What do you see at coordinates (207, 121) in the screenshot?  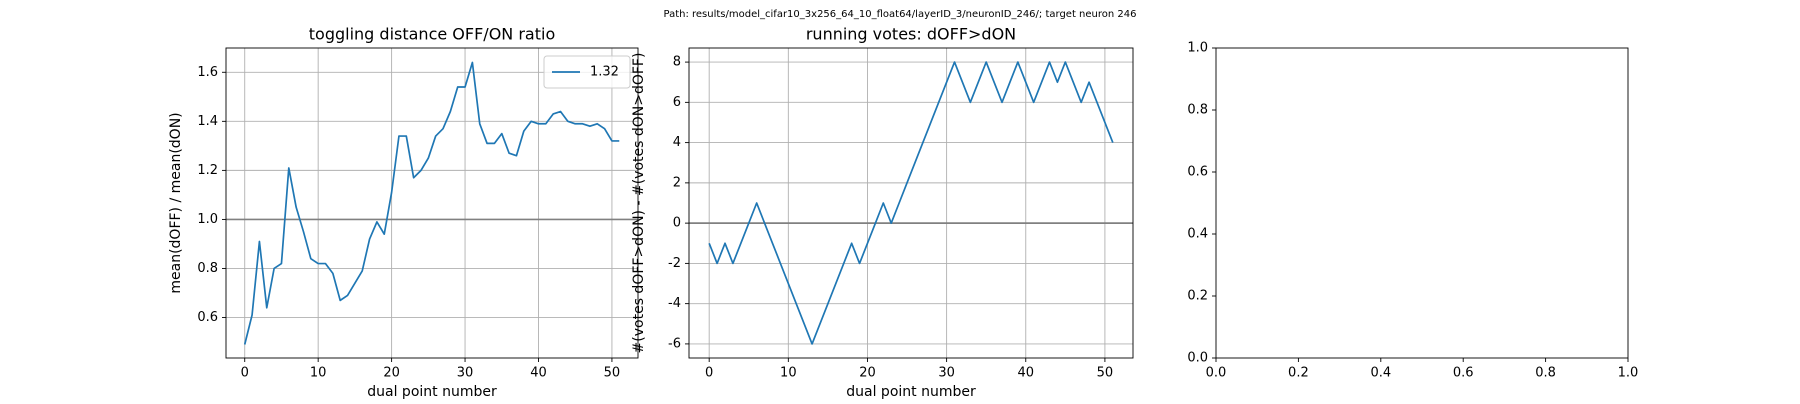 I see `y-tick-label: 1.4` at bounding box center [207, 121].